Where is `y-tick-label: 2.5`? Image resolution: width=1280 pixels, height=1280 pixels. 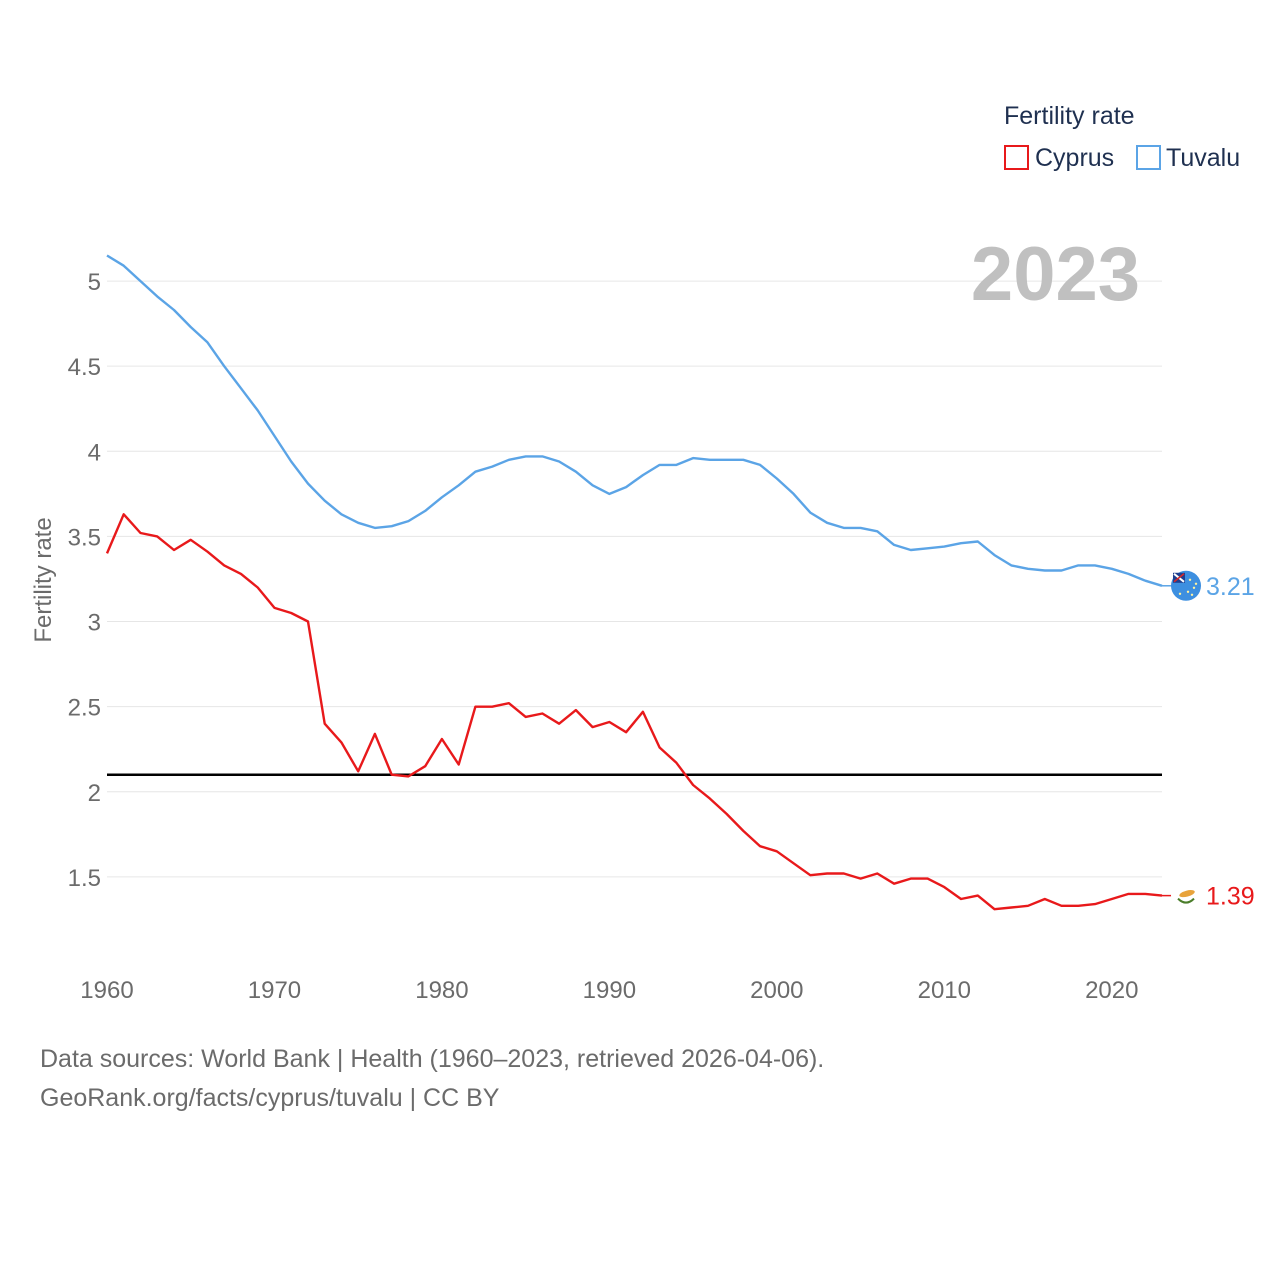 y-tick-label: 2.5 is located at coordinates (84, 708).